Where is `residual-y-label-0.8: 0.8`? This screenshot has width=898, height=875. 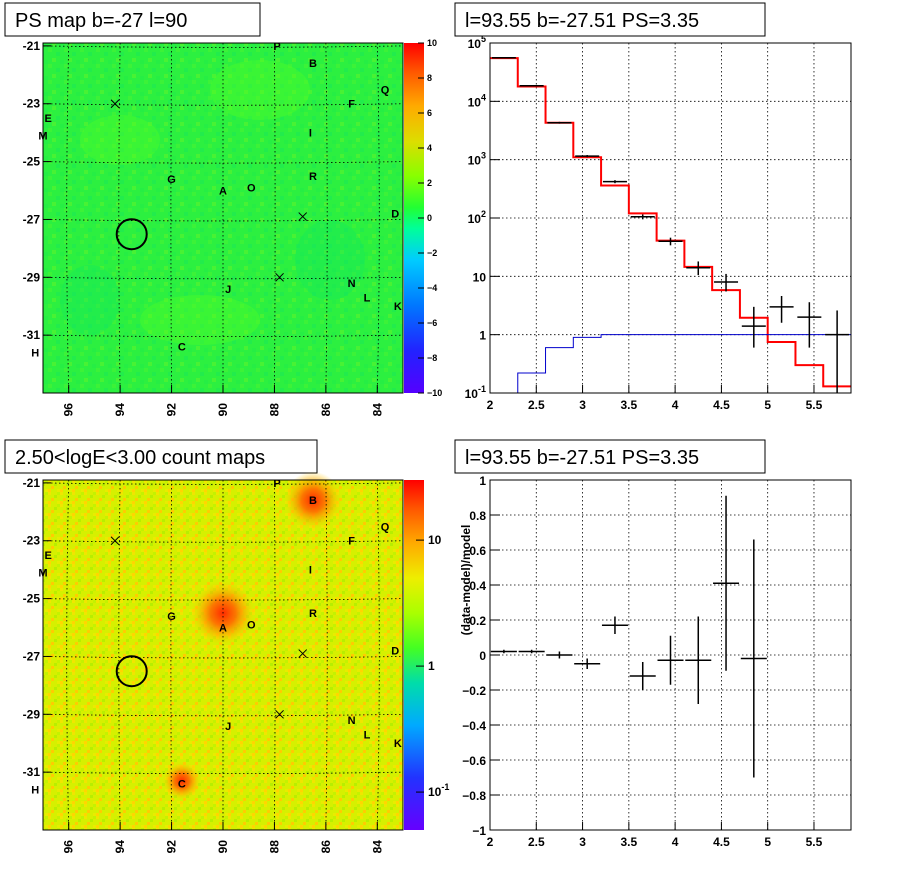 residual-y-label-0.8: 0.8 is located at coordinates (477, 516).